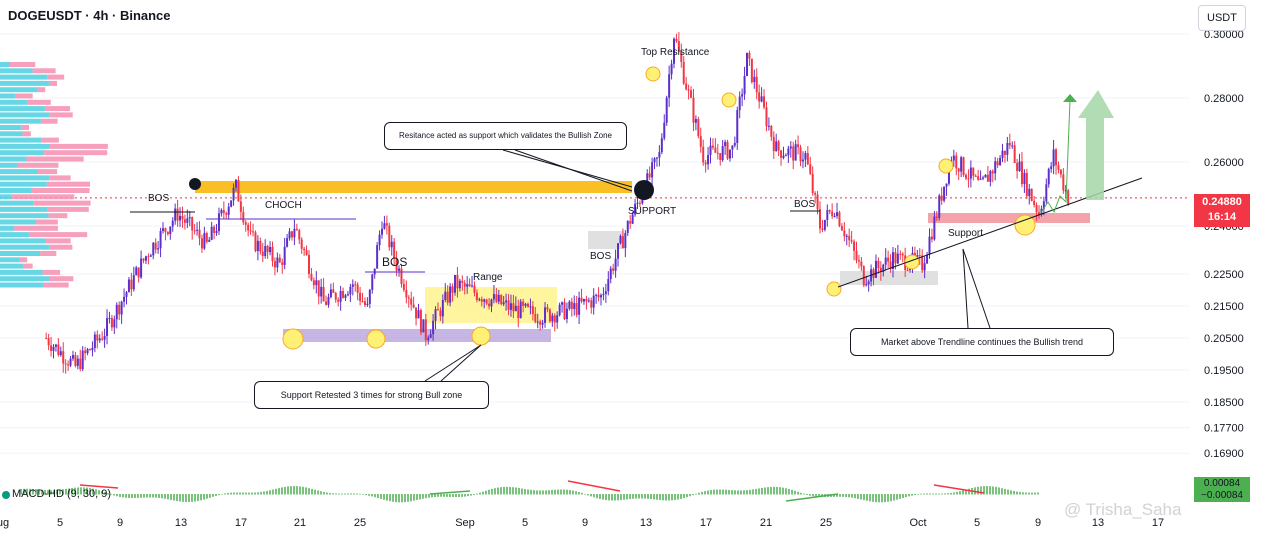  I want to click on x-tick-label: Sep, so click(465, 523).